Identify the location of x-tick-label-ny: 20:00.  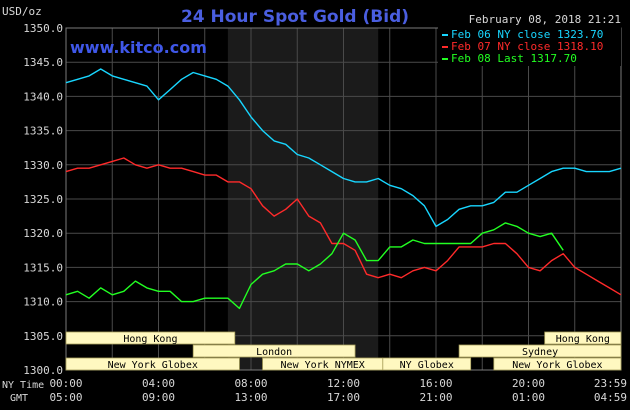
(528, 383).